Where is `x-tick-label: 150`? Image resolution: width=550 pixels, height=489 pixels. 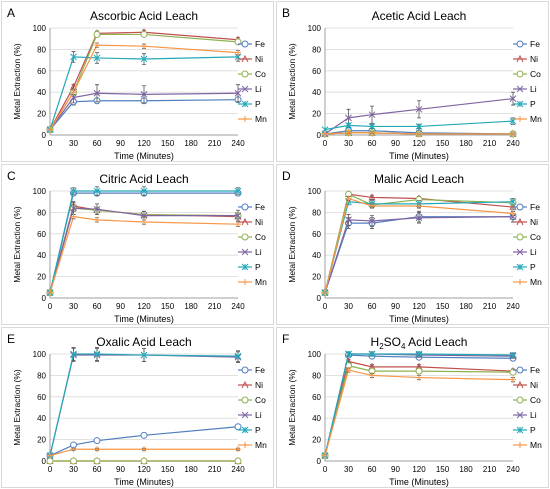 x-tick-label: 150 is located at coordinates (168, 143).